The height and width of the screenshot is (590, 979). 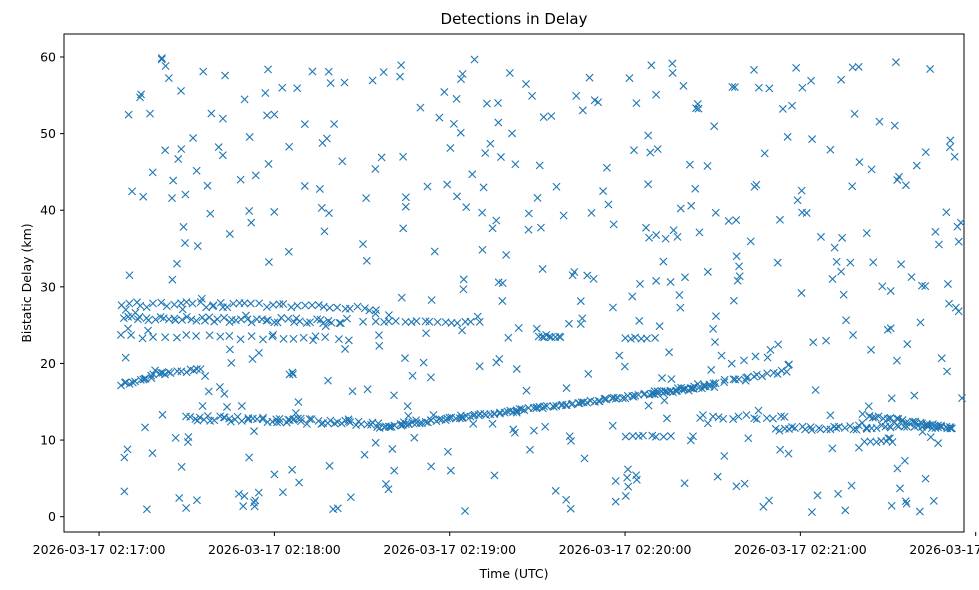 I want to click on x-tick-label: 2026-03-17 02:21:00, so click(x=800, y=549).